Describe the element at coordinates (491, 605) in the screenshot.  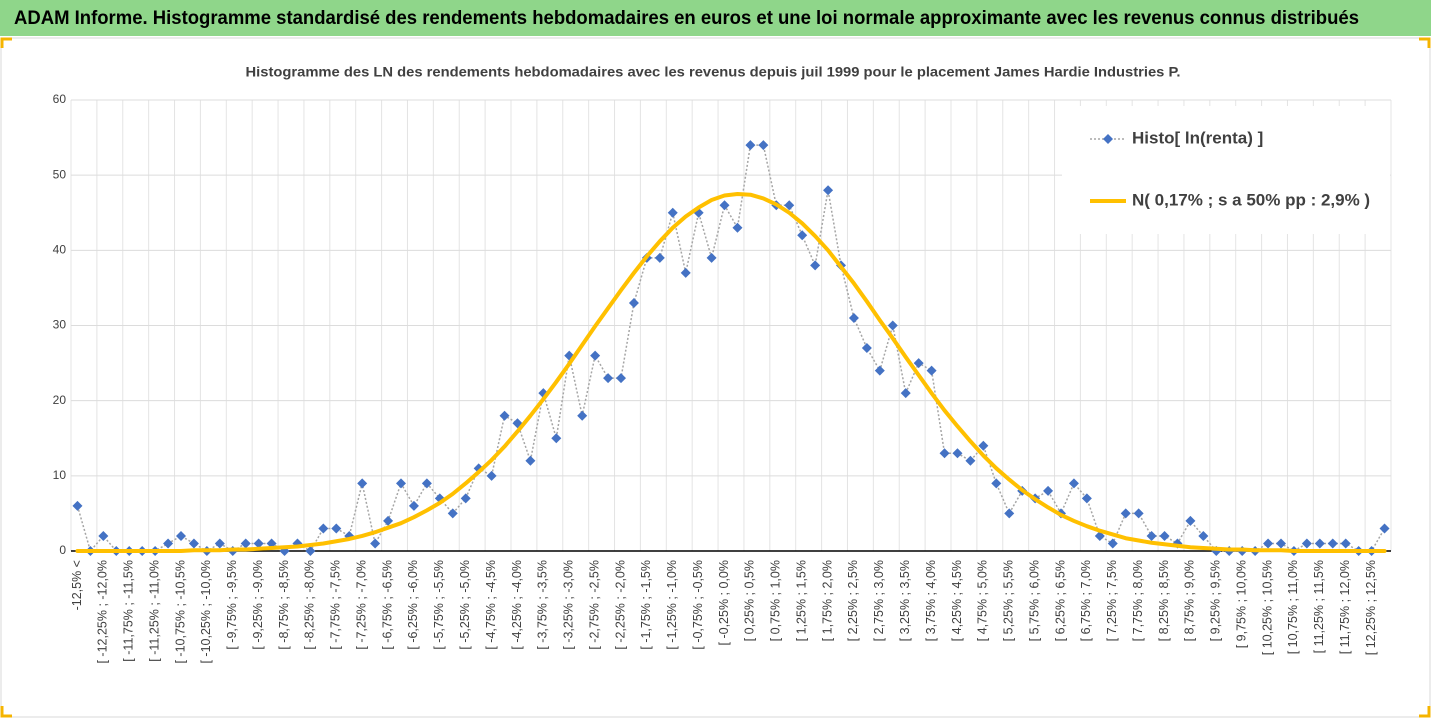
I see `x-tick-label: [ -4,75% ; -4,5%` at that location.